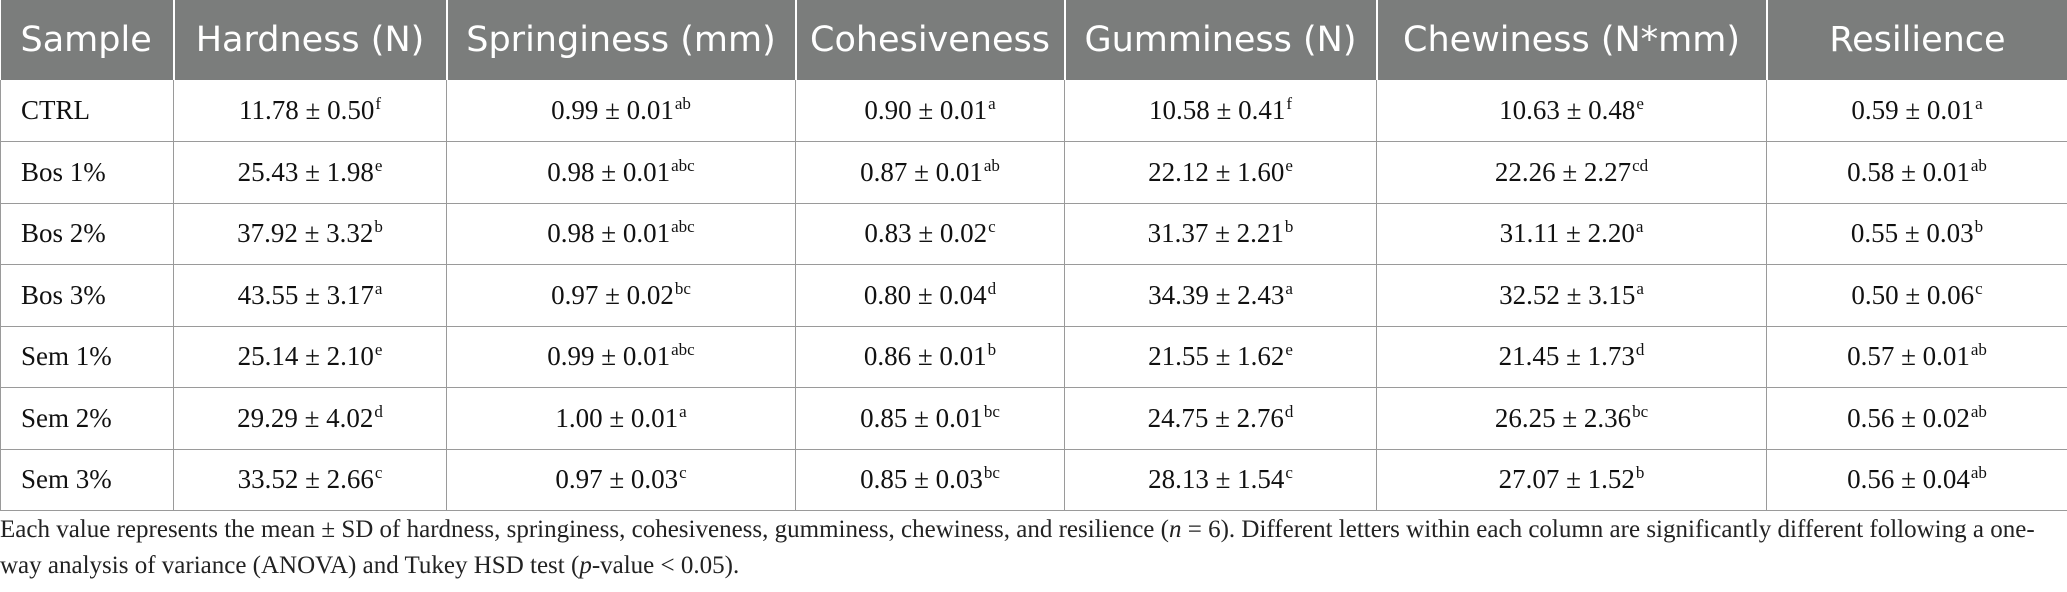 Image resolution: width=2067 pixels, height=592 pixels. I want to click on resilience-cell: 0.56 ± 0.04ab, so click(1916, 480).